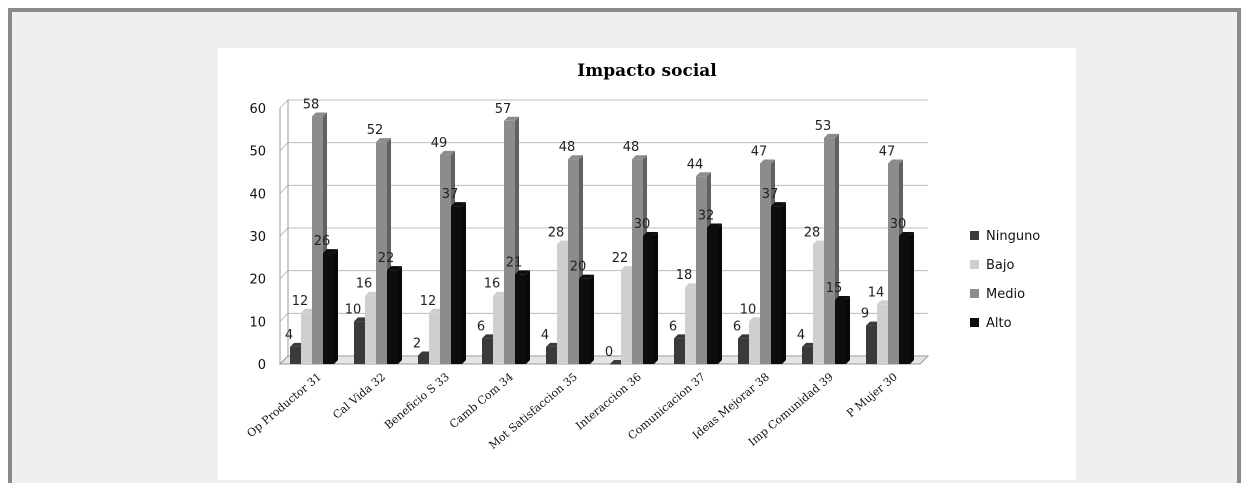  I want to click on data-label: 44, so click(695, 164).